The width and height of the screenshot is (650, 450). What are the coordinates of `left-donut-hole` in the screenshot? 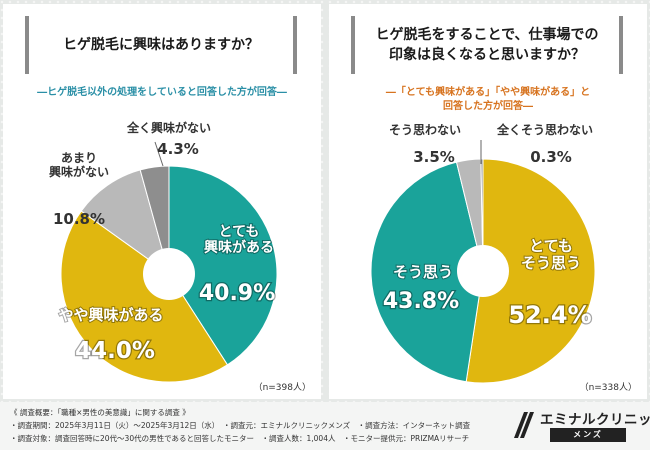 It's located at (169, 274).